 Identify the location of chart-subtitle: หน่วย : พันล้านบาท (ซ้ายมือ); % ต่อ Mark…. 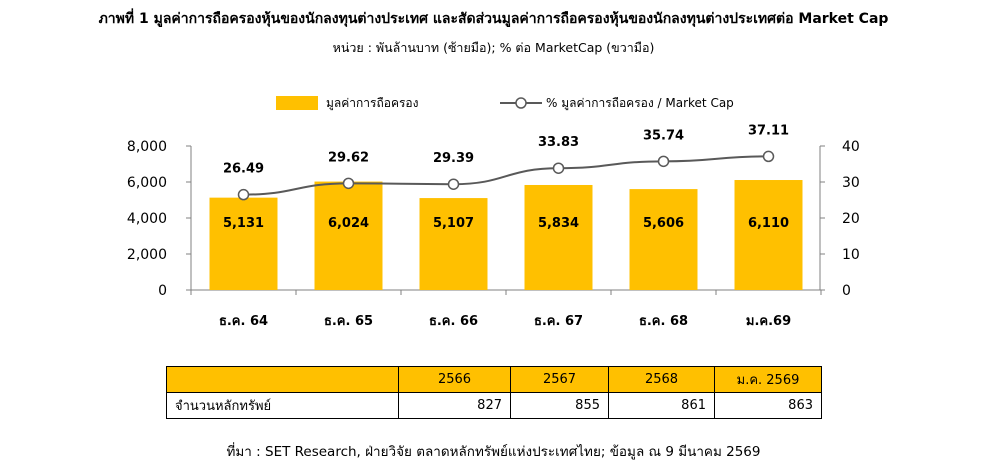
(493, 47).